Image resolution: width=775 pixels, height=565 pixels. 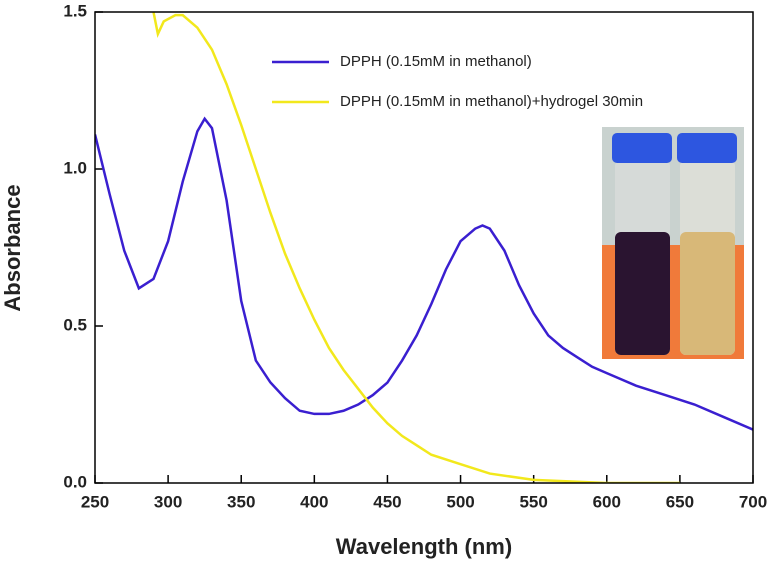 What do you see at coordinates (642, 148) in the screenshot?
I see `cap-left` at bounding box center [642, 148].